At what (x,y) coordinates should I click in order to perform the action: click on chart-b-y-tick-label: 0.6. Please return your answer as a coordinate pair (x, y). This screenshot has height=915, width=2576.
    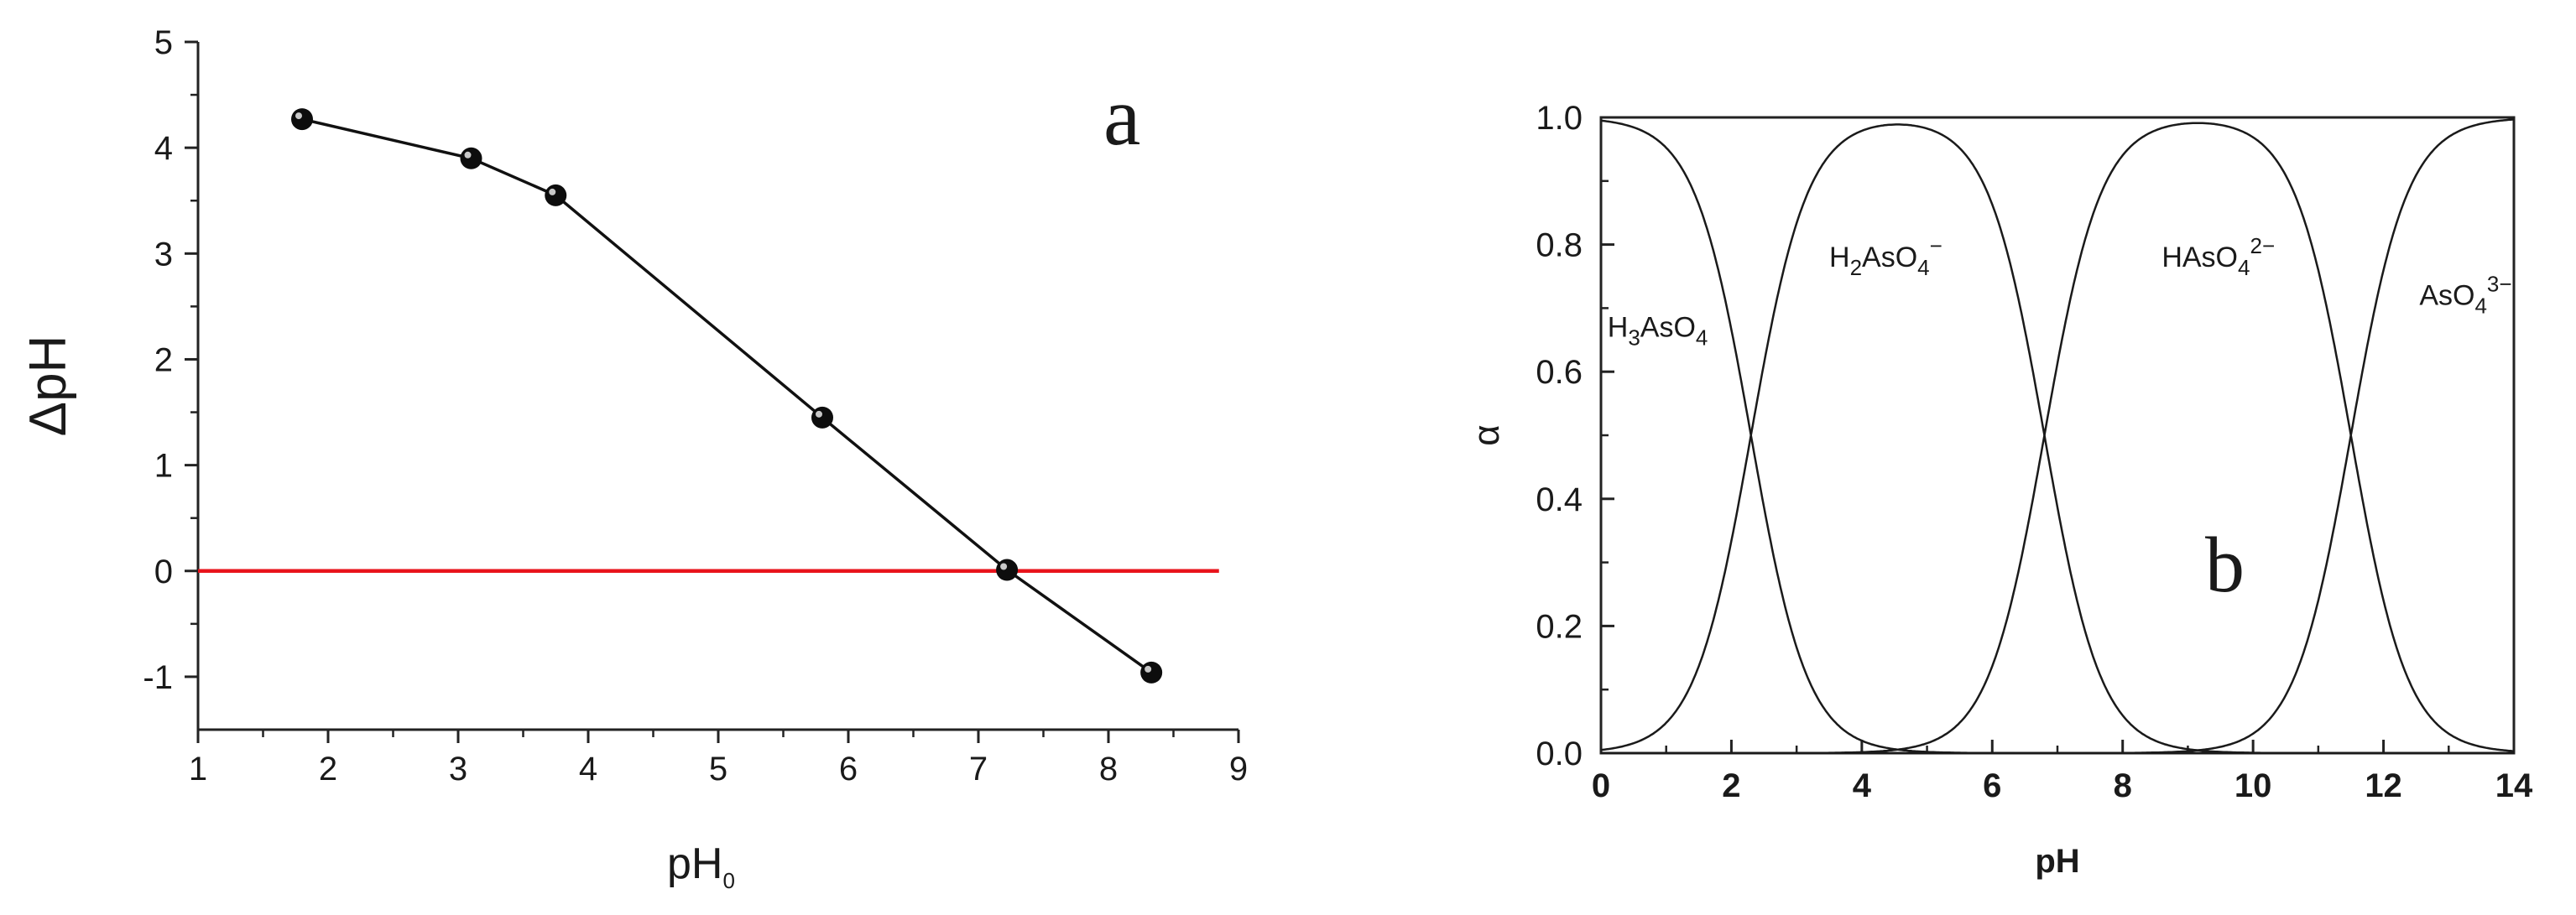
    Looking at the image, I should click on (1559, 372).